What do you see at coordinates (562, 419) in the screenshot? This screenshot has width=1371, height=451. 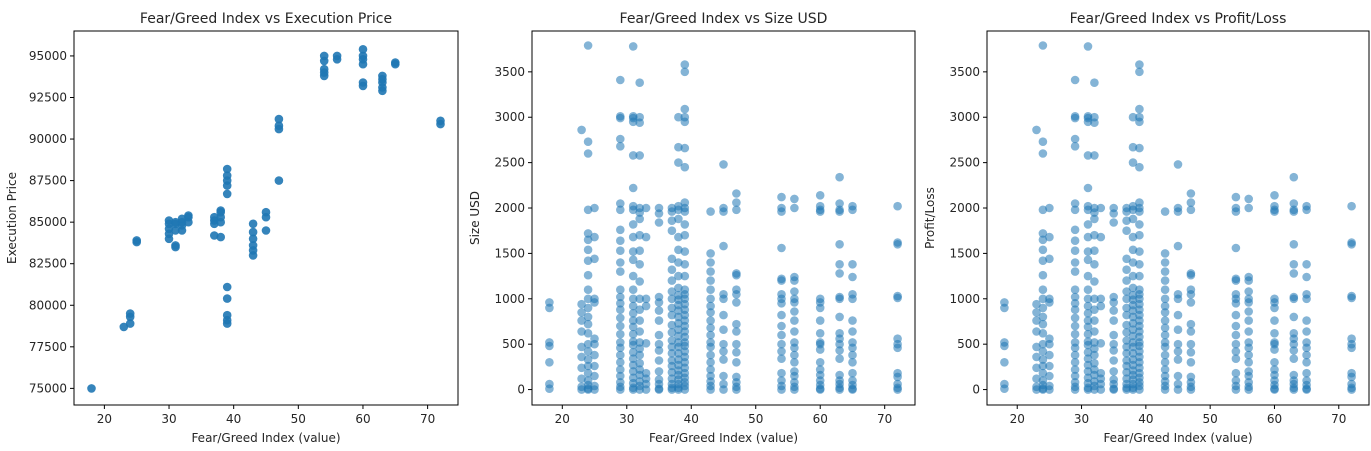 I see `chart-2-x-tick-label: 20` at bounding box center [562, 419].